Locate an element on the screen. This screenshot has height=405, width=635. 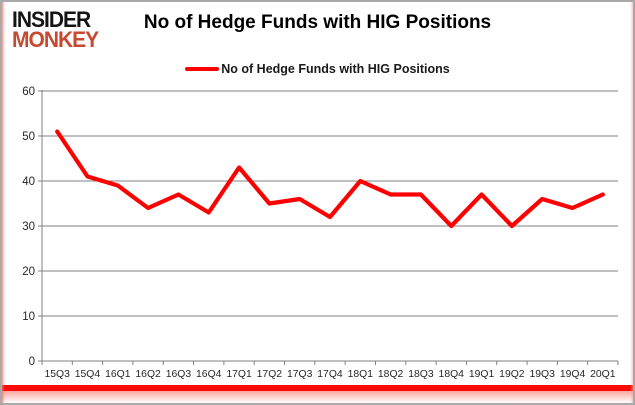
bottom-accent-fade is located at coordinates (317, 397).